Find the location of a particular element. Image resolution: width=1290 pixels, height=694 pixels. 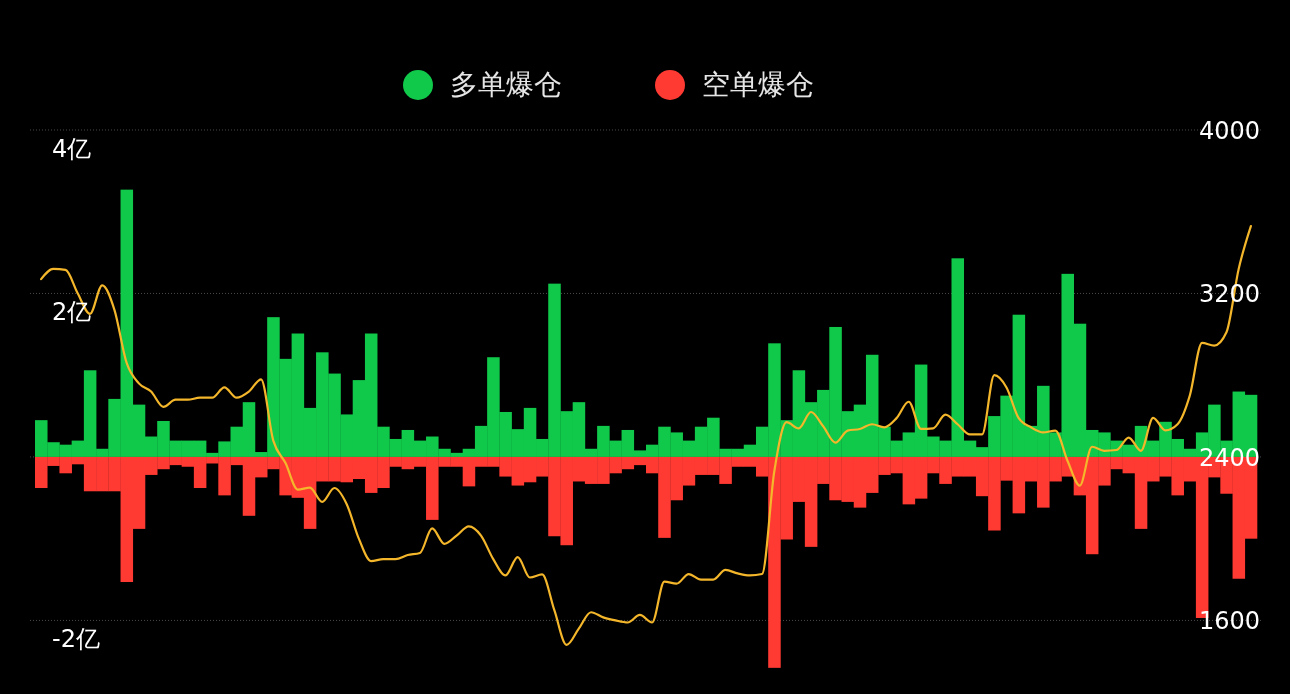

y-tick-label: 4亿 is located at coordinates (72, 148).